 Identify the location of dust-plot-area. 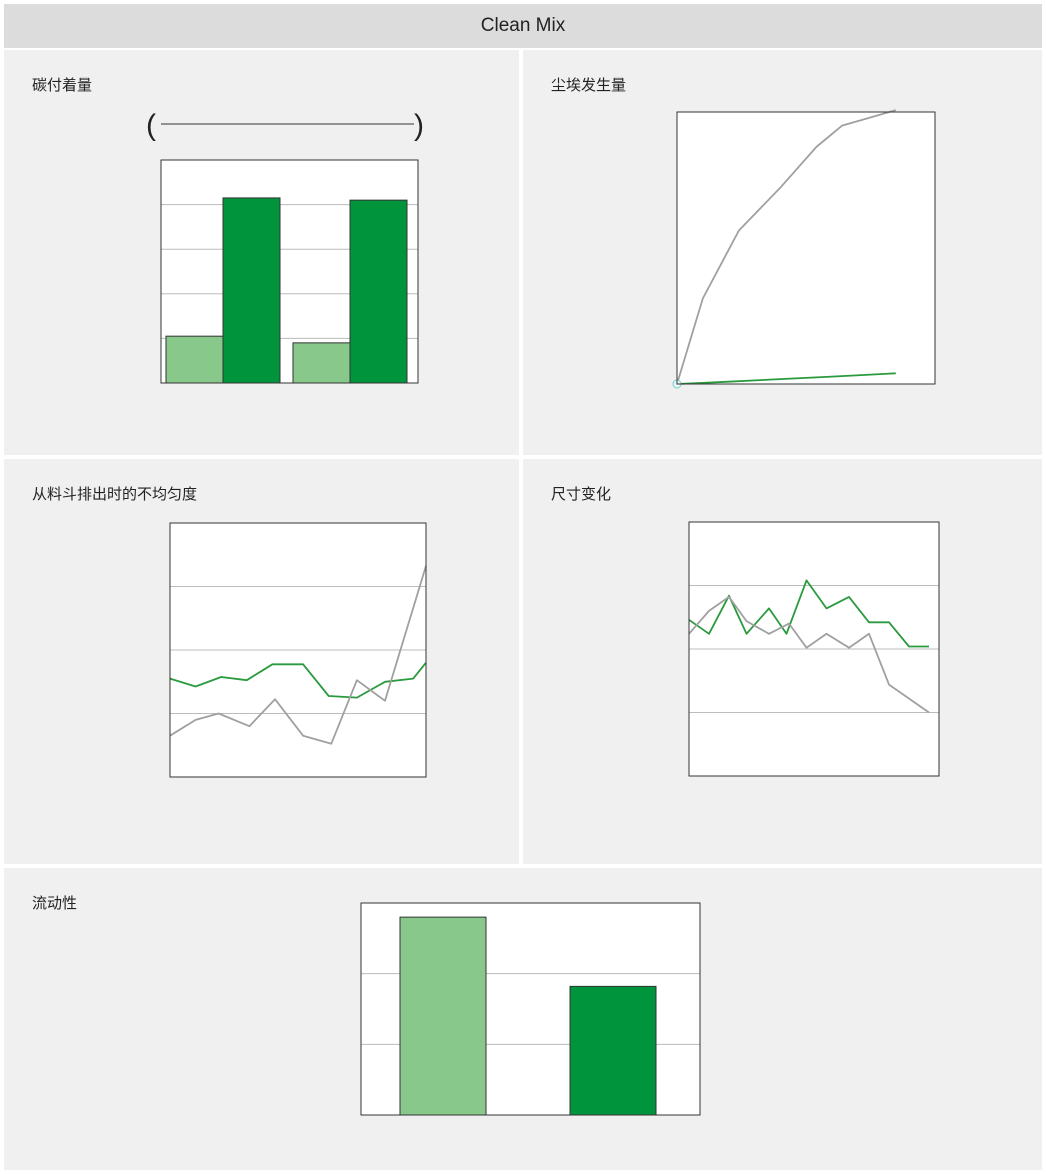
(806, 248).